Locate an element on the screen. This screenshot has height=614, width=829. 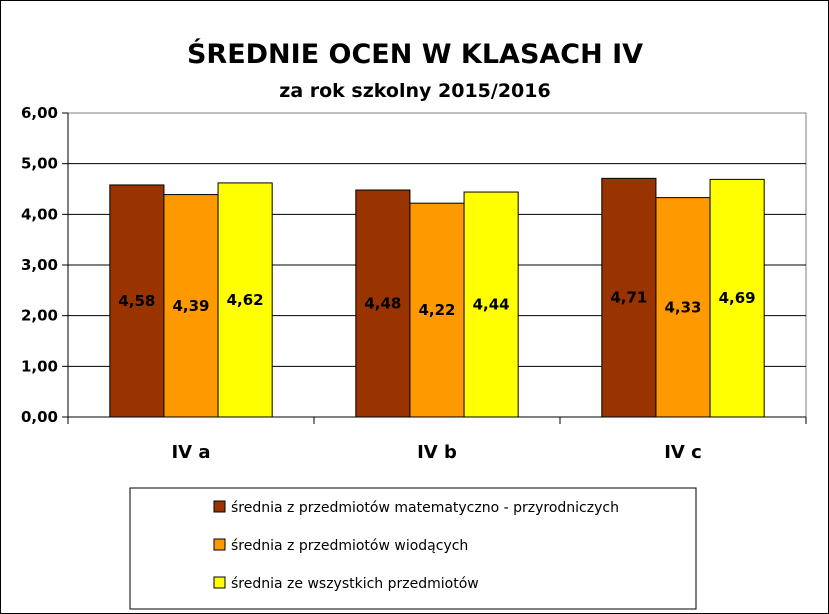
y-tick-label: 6,00 is located at coordinates (39, 113).